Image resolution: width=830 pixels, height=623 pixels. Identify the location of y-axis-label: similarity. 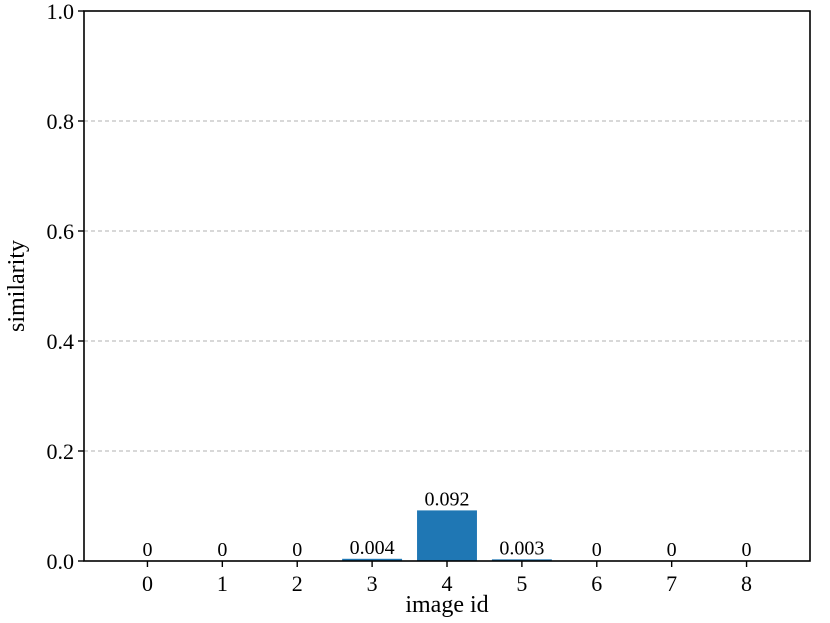
(17, 286).